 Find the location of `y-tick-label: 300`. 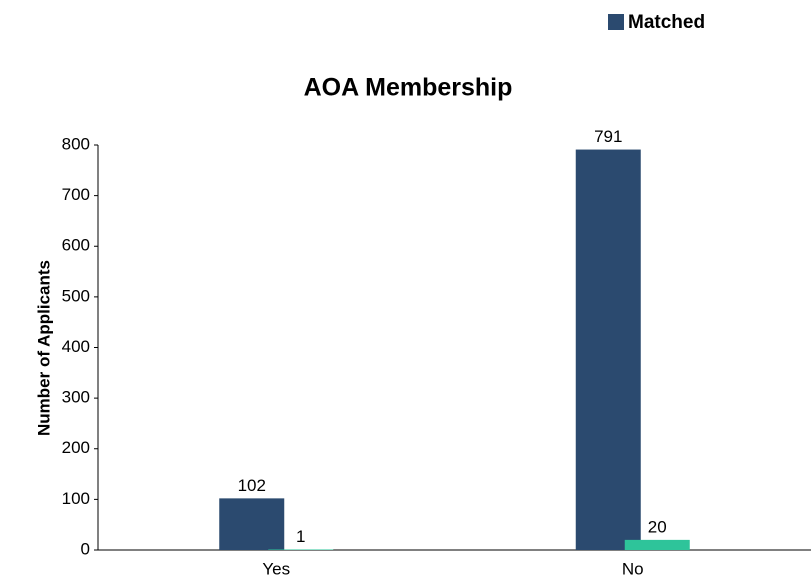

y-tick-label: 300 is located at coordinates (76, 397).